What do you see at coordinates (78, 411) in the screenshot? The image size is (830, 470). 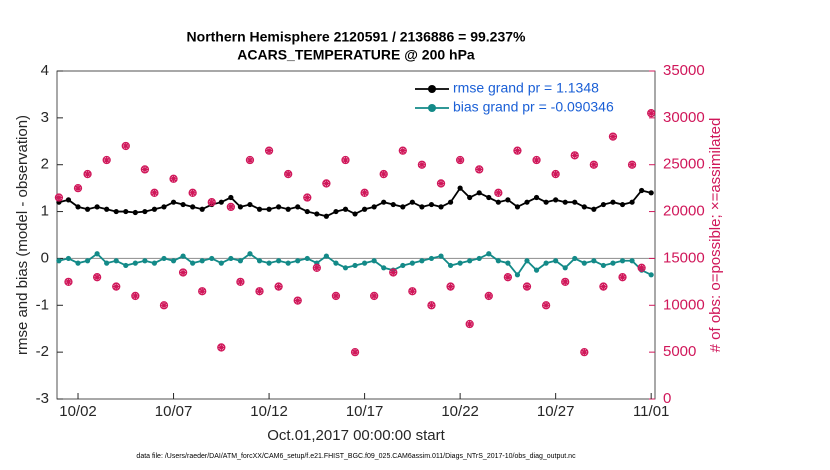 I see `x-tick-label: 10/02` at bounding box center [78, 411].